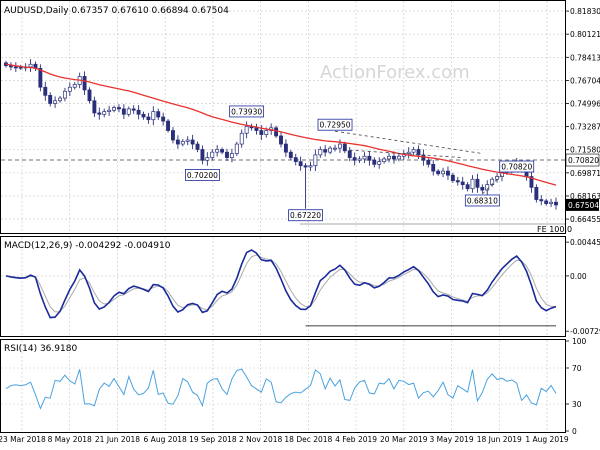 The width and height of the screenshot is (600, 450). What do you see at coordinates (246, 111) in the screenshot?
I see `price-annotation-label: 0.73930` at bounding box center [246, 111].